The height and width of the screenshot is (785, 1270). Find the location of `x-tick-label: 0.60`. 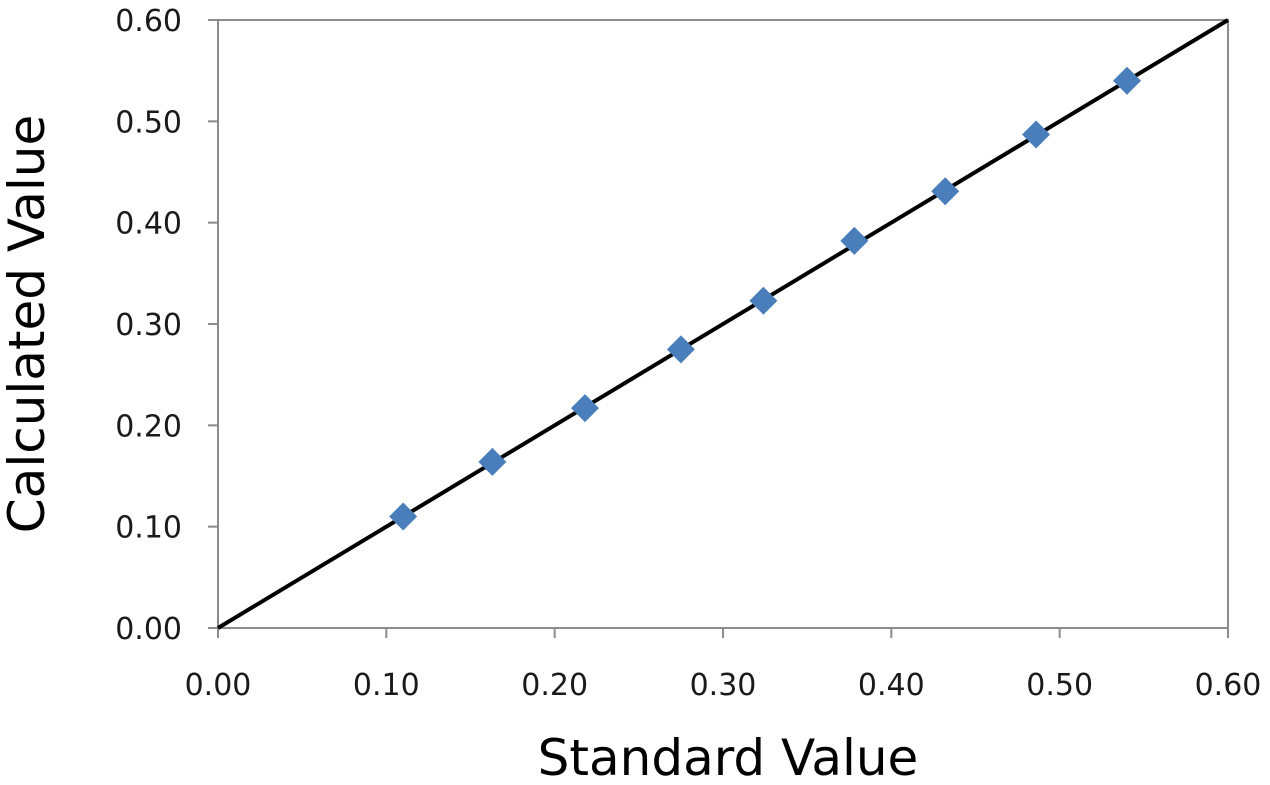

x-tick-label: 0.60 is located at coordinates (1228, 685).